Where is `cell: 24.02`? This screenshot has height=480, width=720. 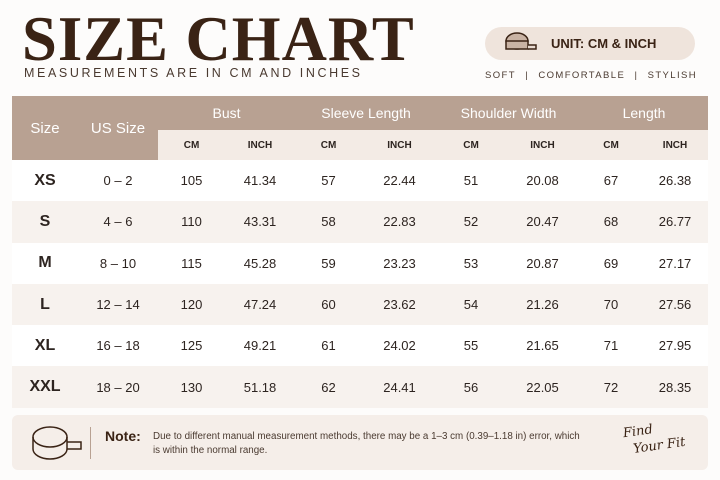
cell: 24.02 is located at coordinates (400, 346).